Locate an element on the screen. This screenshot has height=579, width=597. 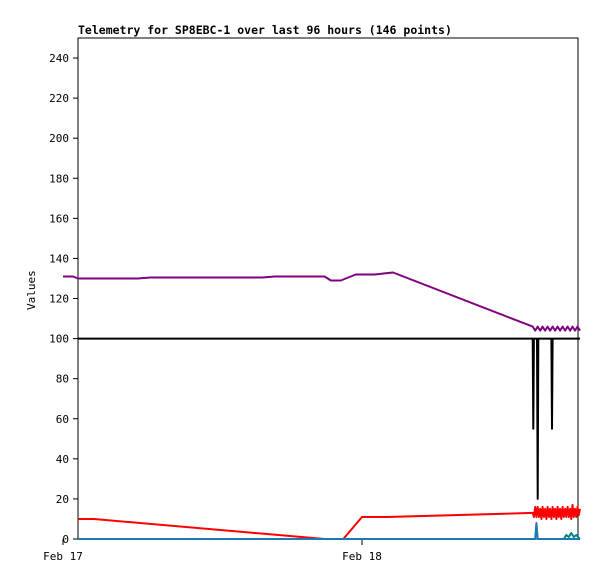
y-tick-label: 180 is located at coordinates (59, 178).